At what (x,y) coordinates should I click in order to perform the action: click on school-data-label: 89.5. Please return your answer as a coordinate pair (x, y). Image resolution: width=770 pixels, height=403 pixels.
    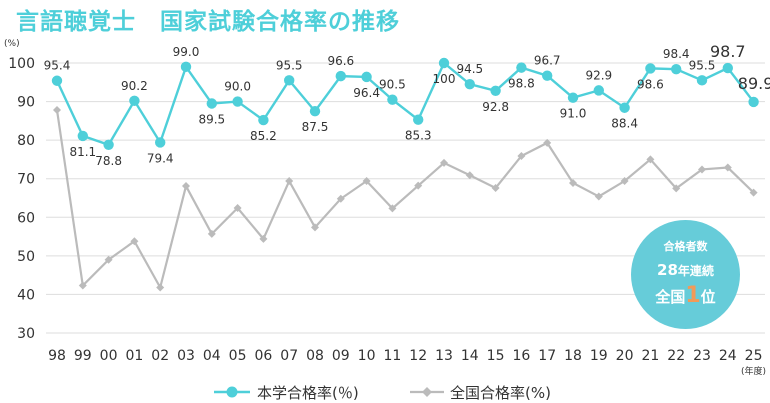
    Looking at the image, I should click on (211, 120).